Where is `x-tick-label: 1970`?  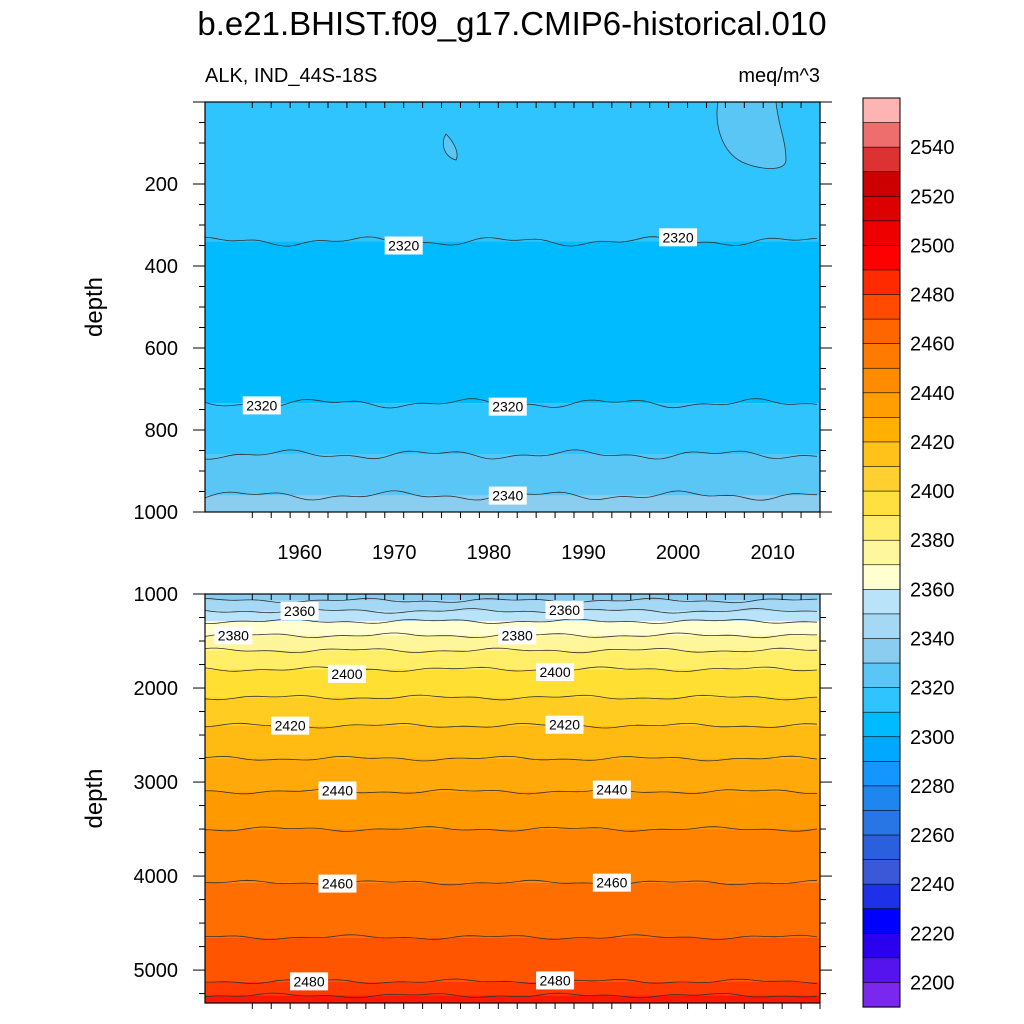
x-tick-label: 1970 is located at coordinates (394, 553).